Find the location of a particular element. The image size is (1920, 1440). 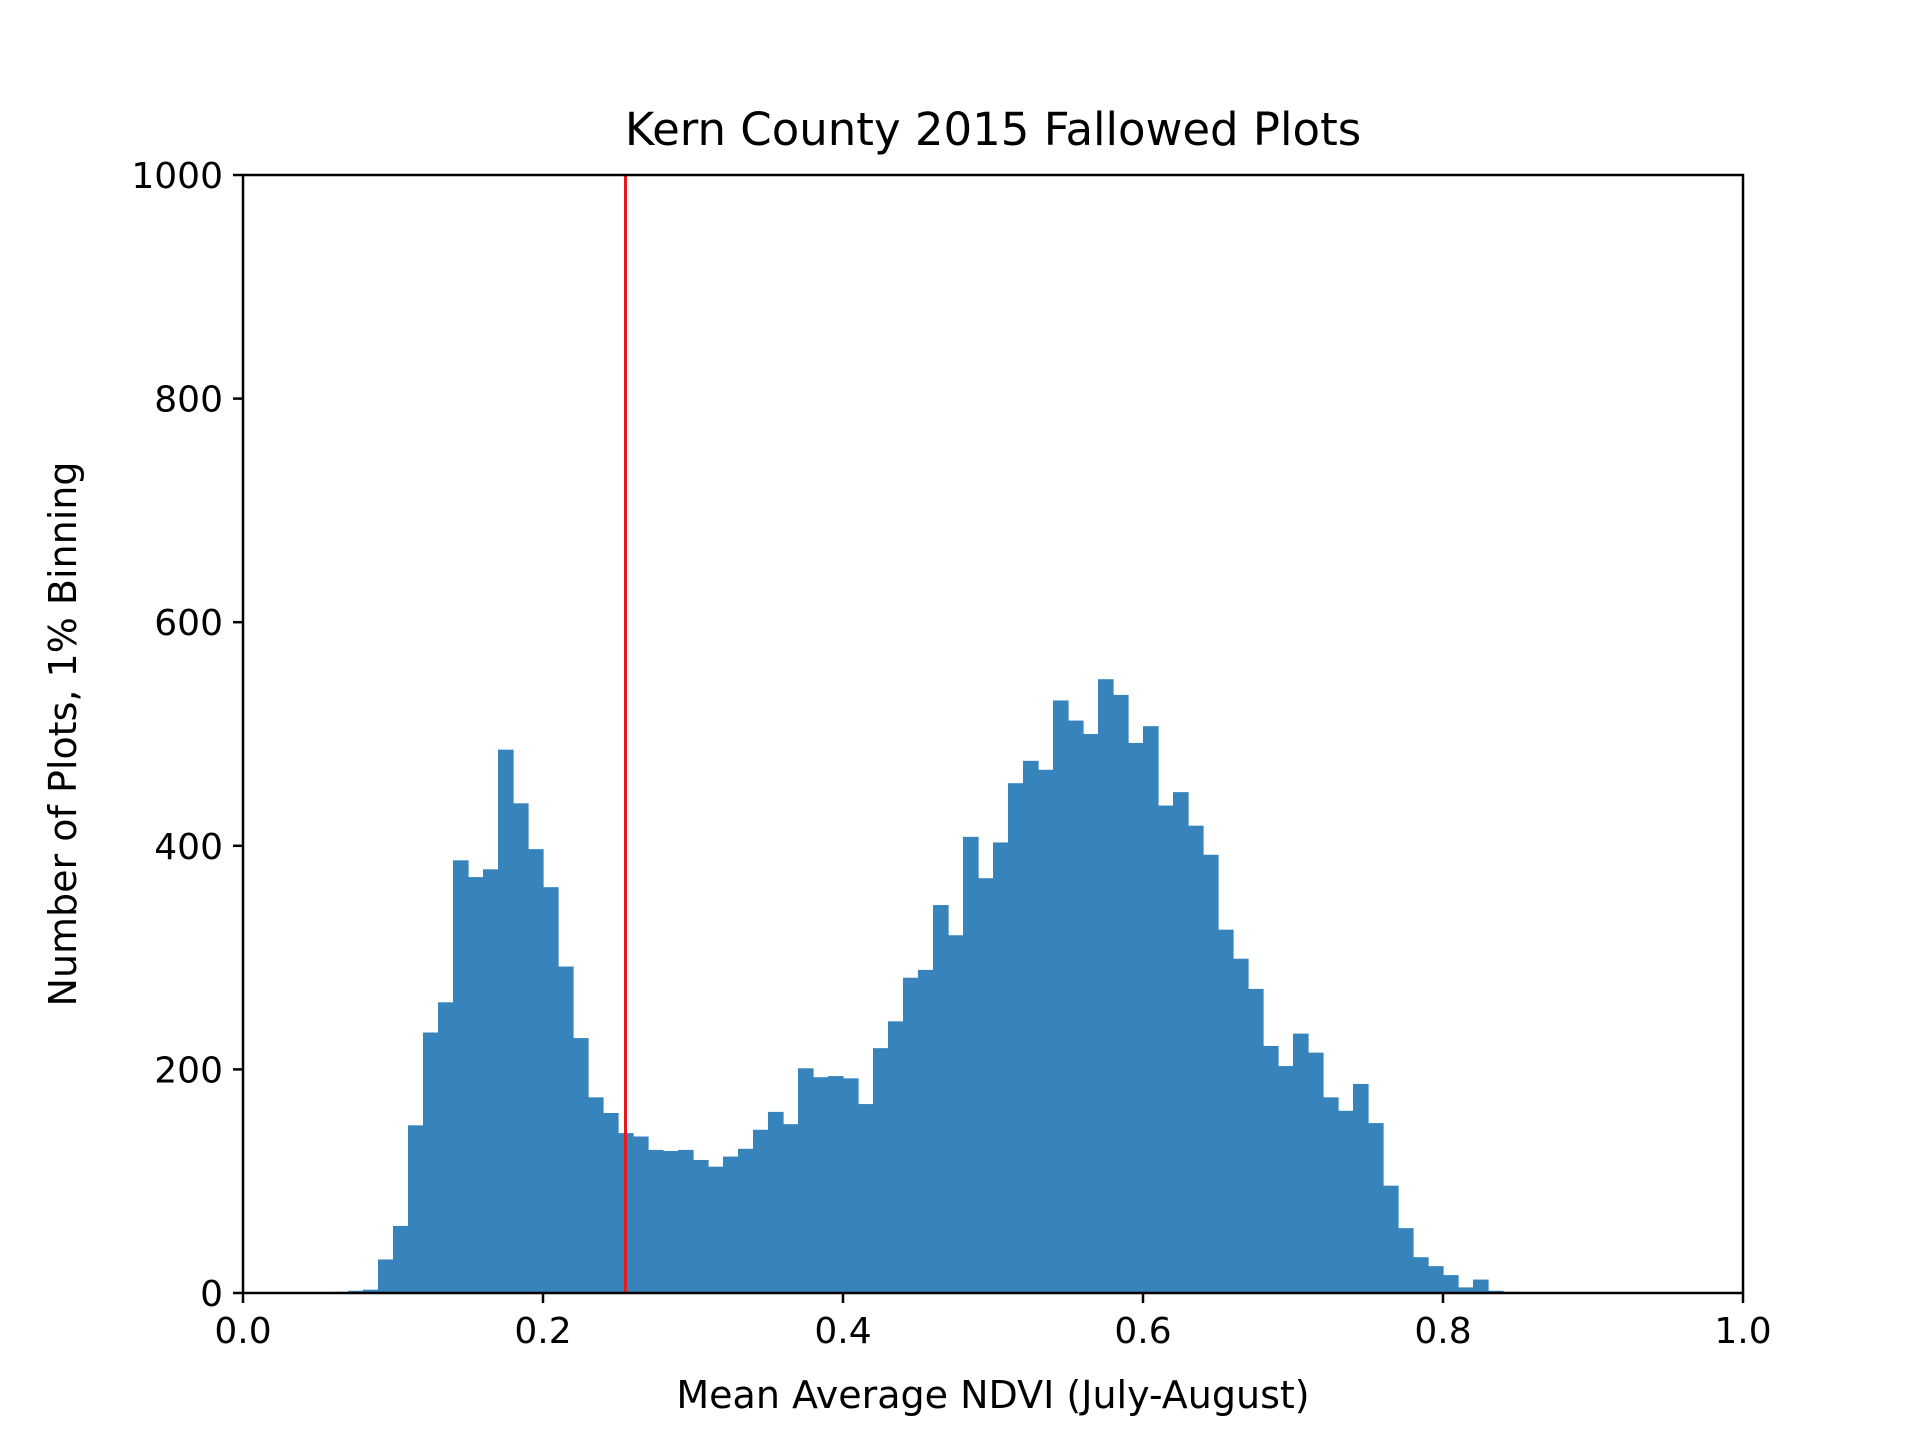

x-axis-ticks: 0.0 0.2 0.4 0.6 0.8 1.0 is located at coordinates (993, 1322).